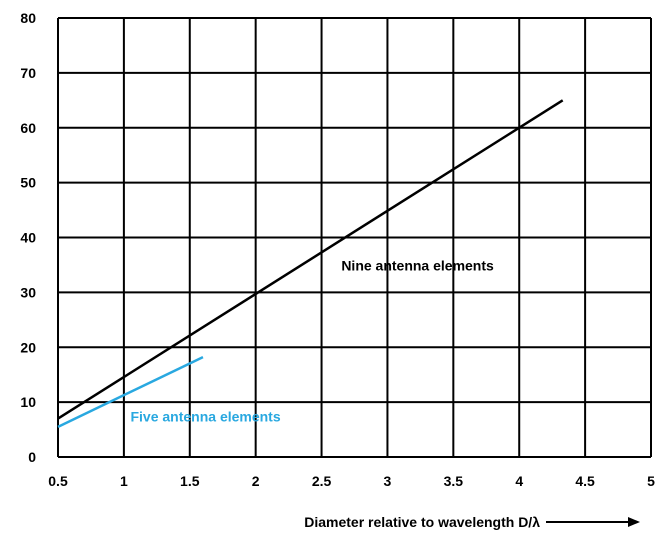  I want to click on y-tick-label: 20, so click(28, 347).